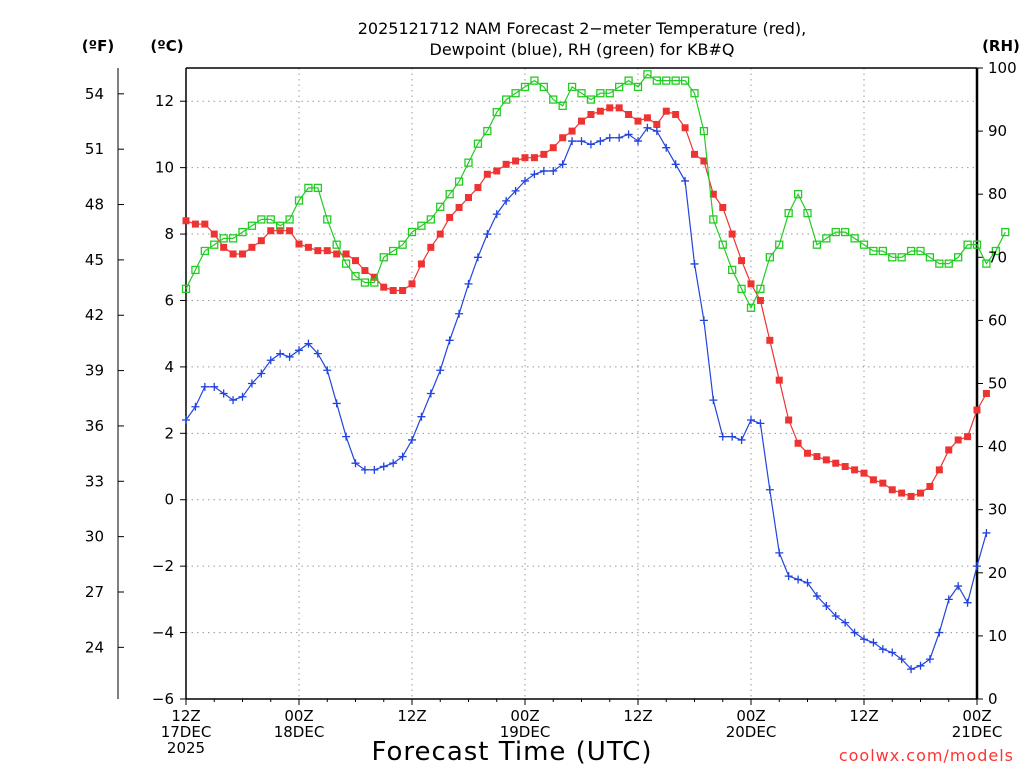  What do you see at coordinates (164, 101) in the screenshot?
I see `c-tick-label: 12` at bounding box center [164, 101].